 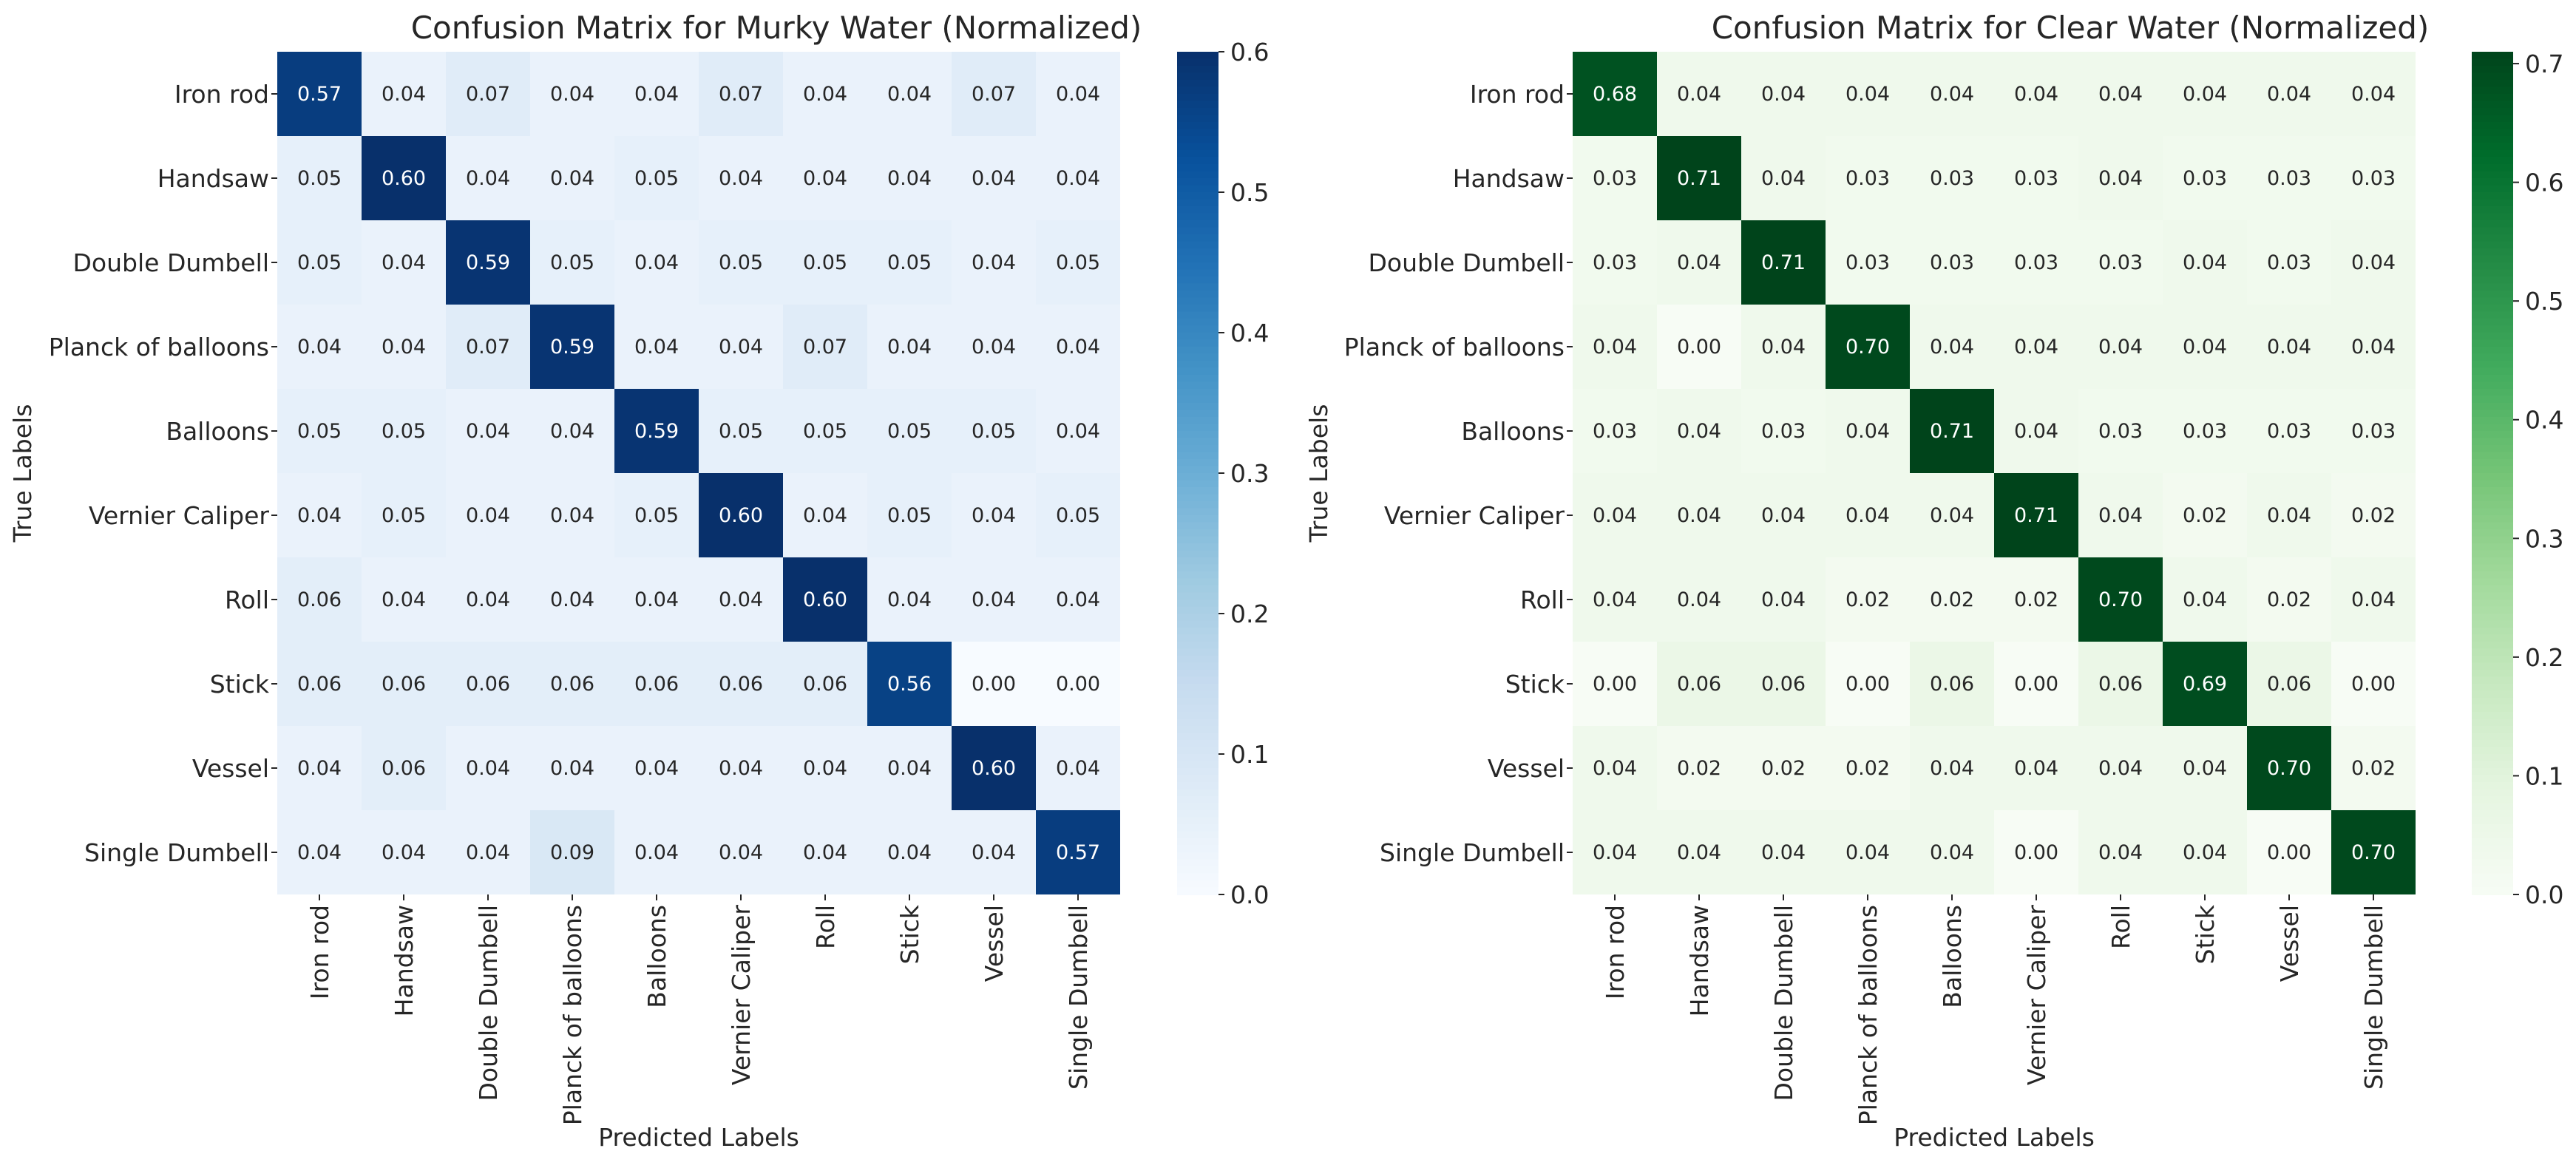 I want to click on x-tick-label: Balloons, so click(x=1952, y=956).